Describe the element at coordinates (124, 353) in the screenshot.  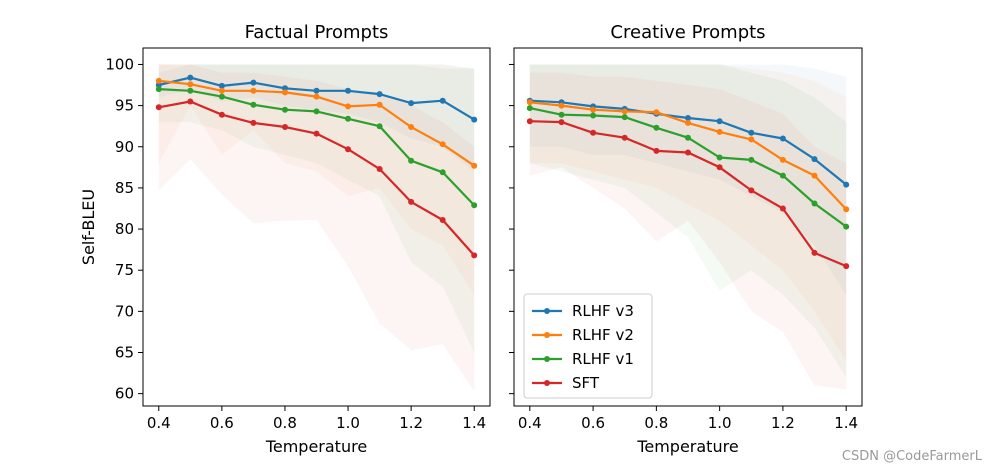
I see `y-tick-label: 65` at that location.